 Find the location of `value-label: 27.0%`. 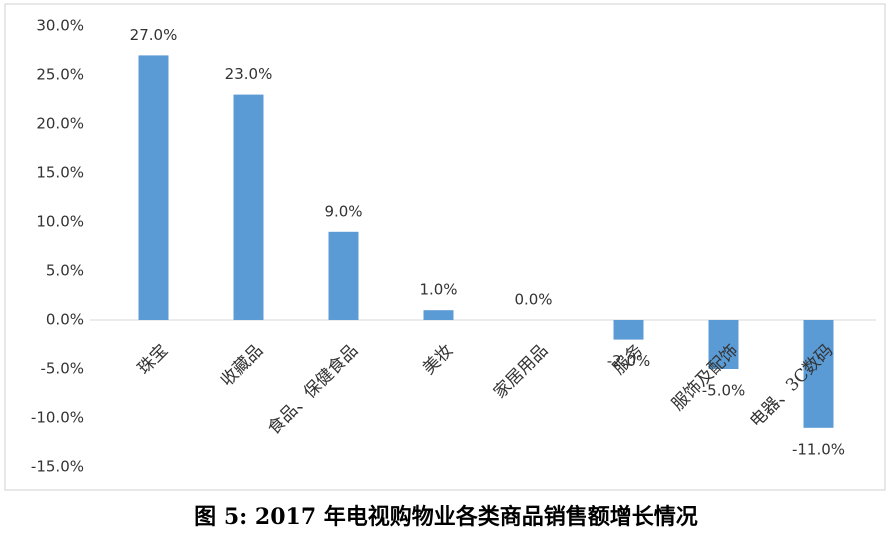

value-label: 27.0% is located at coordinates (154, 35).